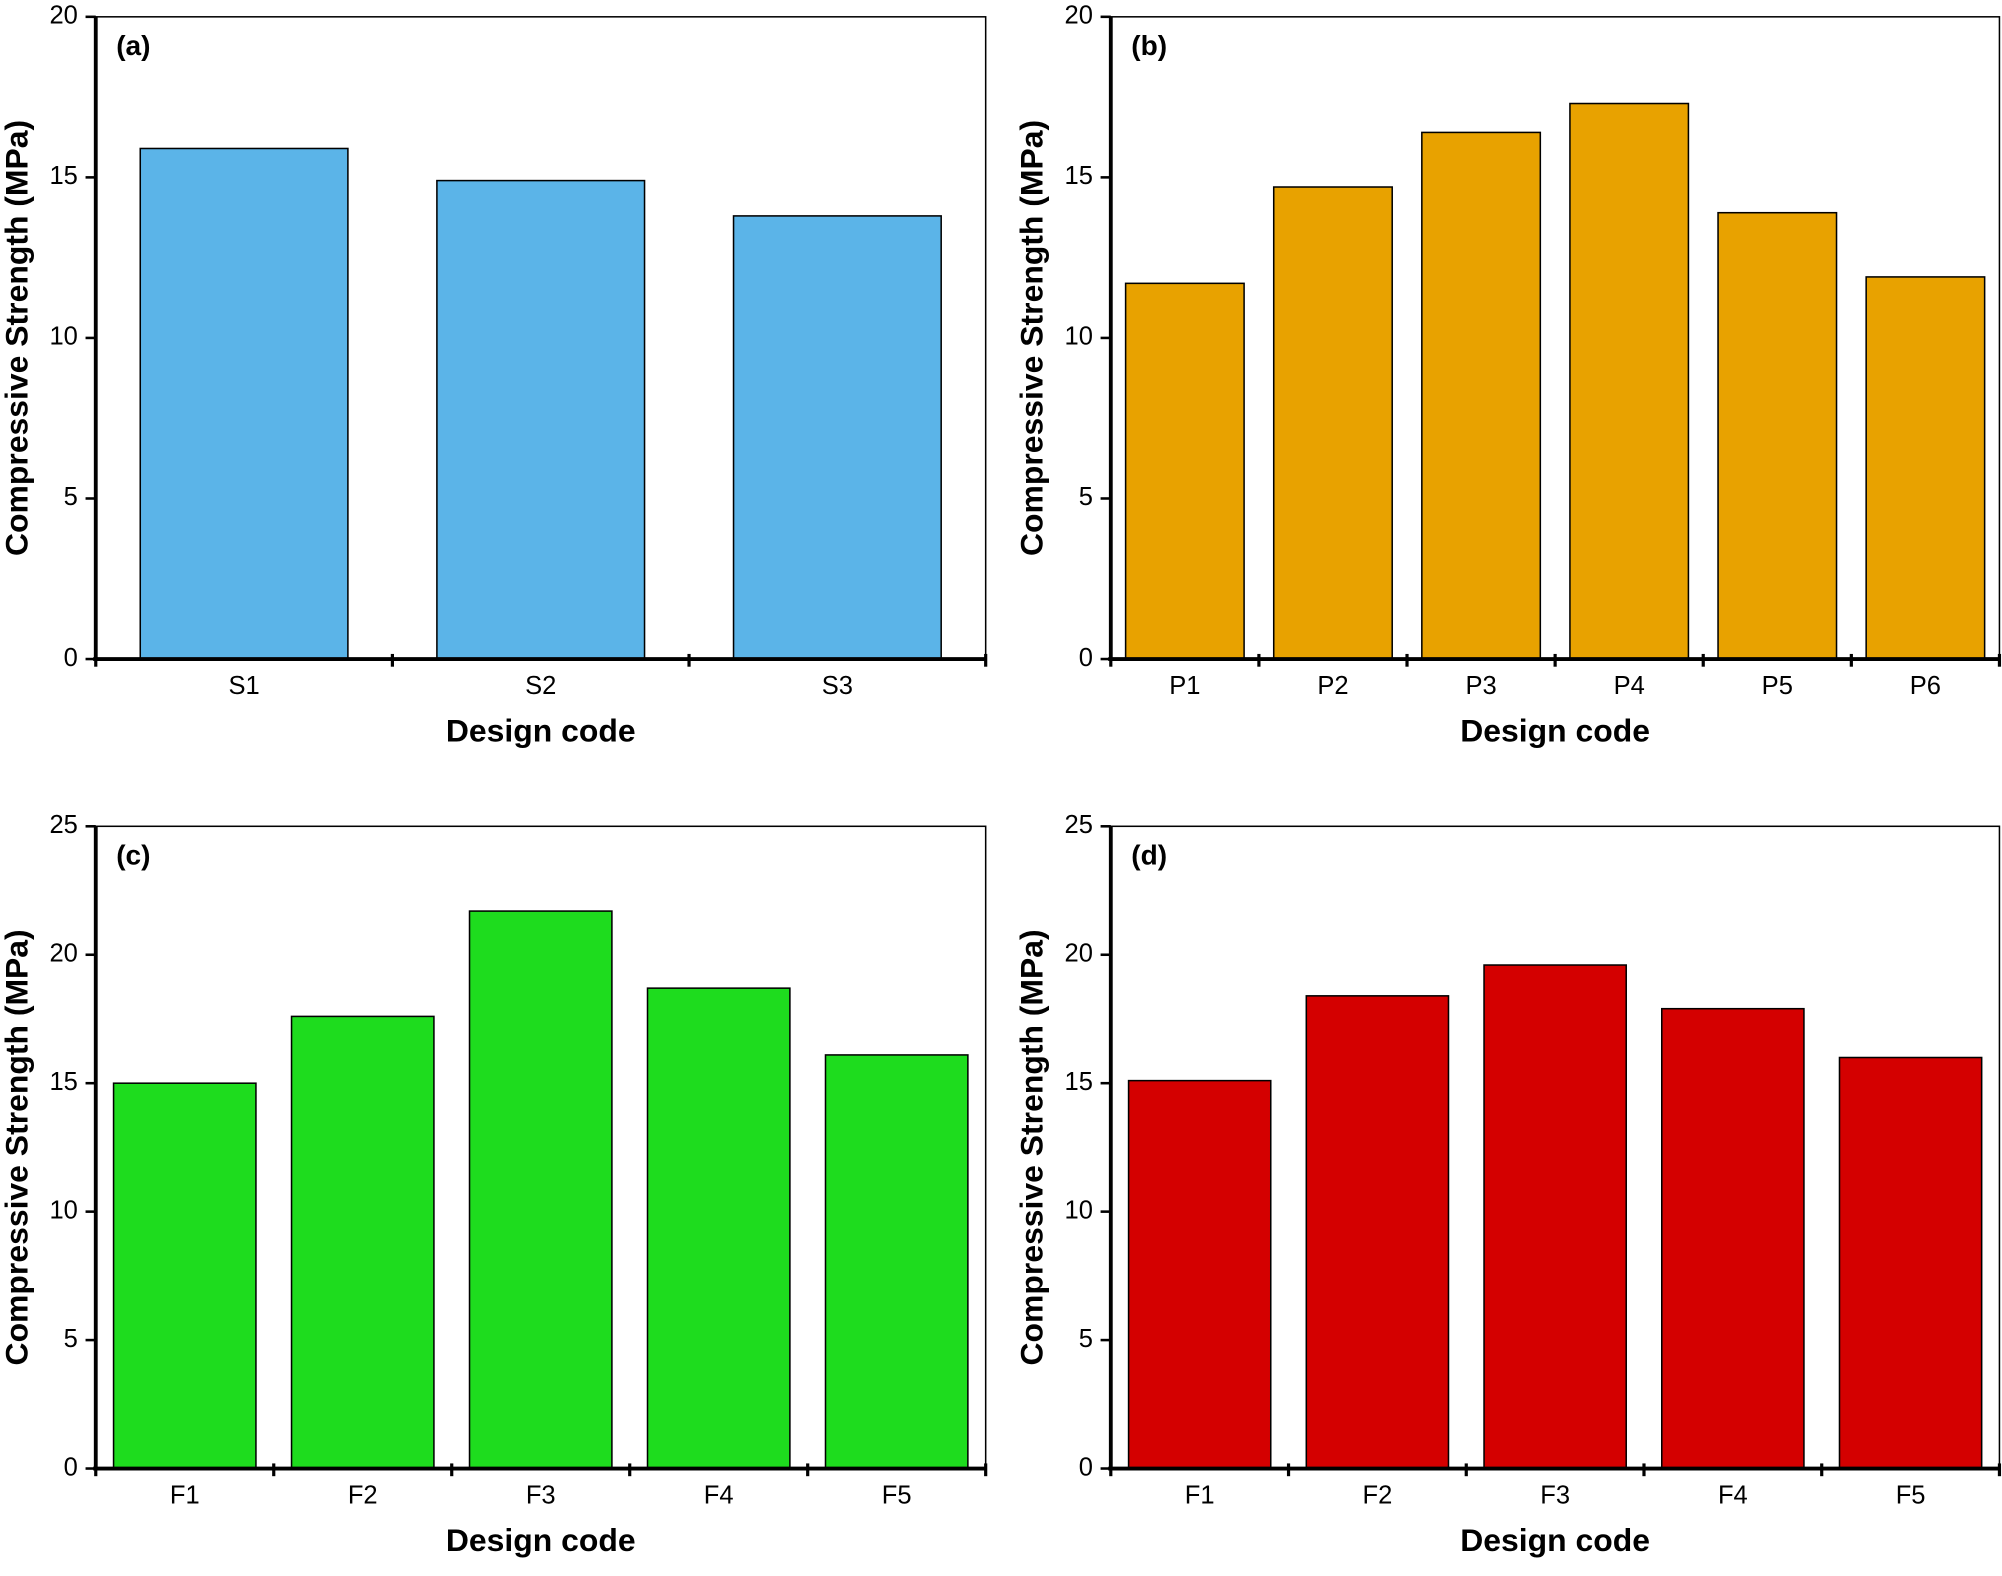 The height and width of the screenshot is (1576, 2002). What do you see at coordinates (133, 45) in the screenshot?
I see `panel-label: (a)` at bounding box center [133, 45].